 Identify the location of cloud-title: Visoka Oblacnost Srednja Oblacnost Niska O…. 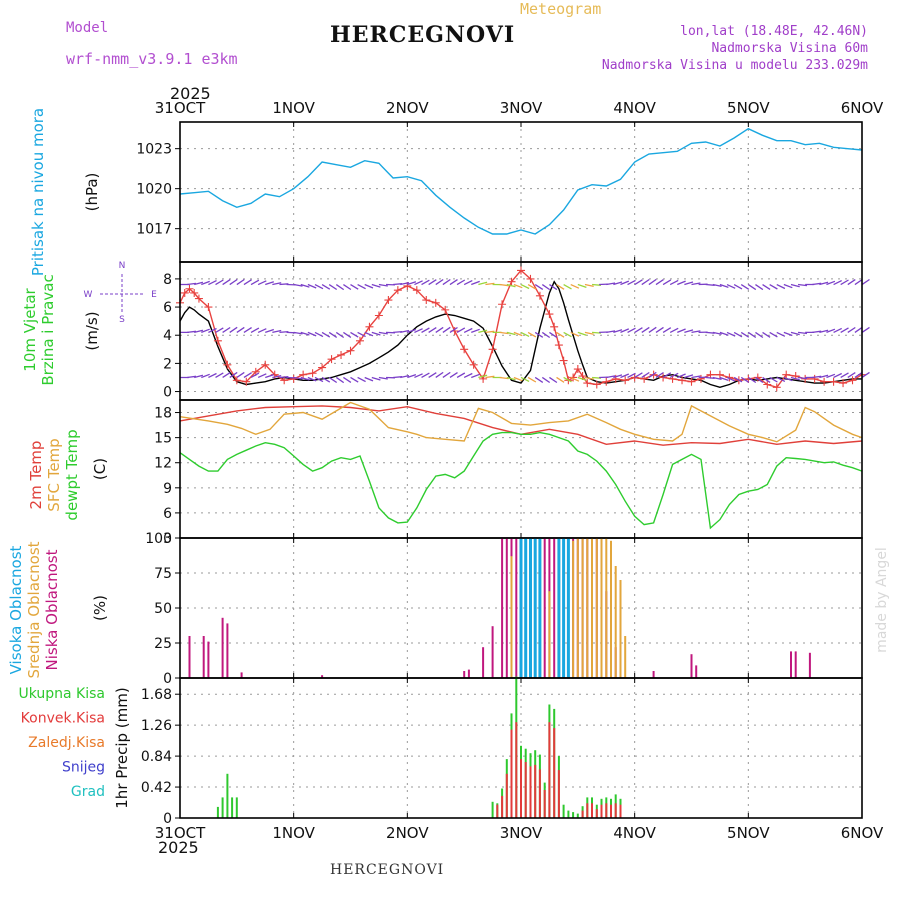
(34, 609).